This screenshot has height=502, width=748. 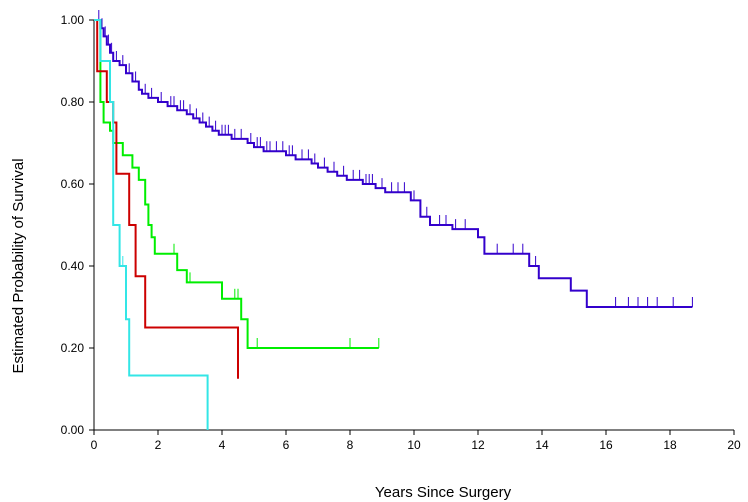 What do you see at coordinates (350, 445) in the screenshot?
I see `x-tick-label: 8` at bounding box center [350, 445].